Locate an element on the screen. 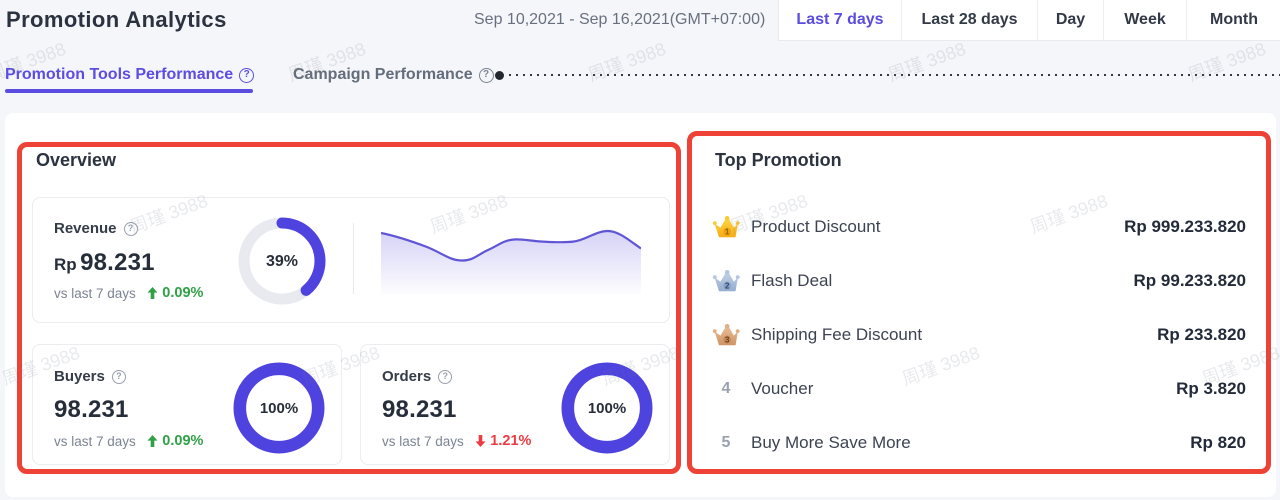 Image resolution: width=1280 pixels, height=500 pixels. svg-text: 1 is located at coordinates (727, 232).